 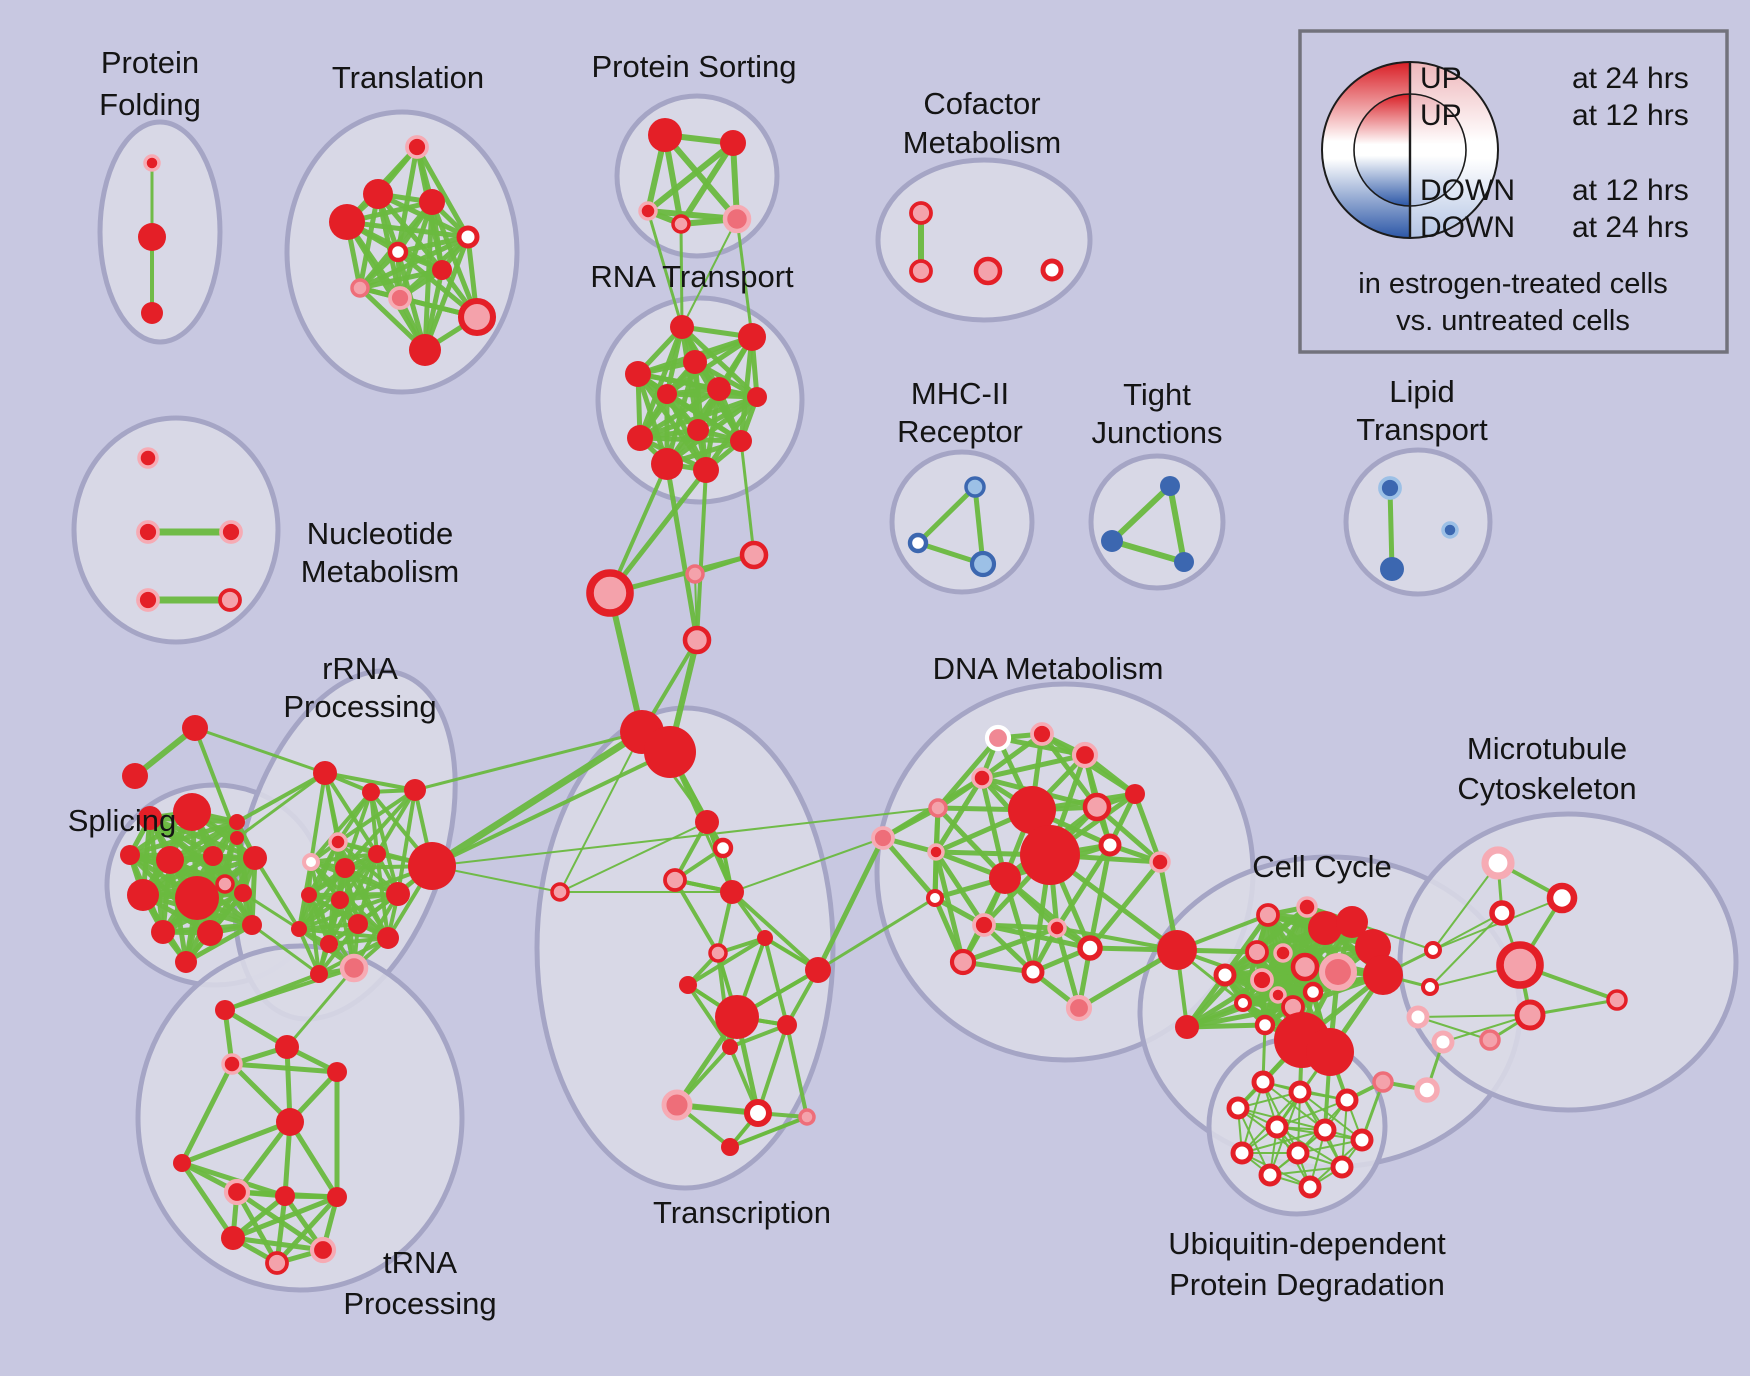 What do you see at coordinates (1048, 668) in the screenshot?
I see `cluster-dna-label: DNA Metabolism` at bounding box center [1048, 668].